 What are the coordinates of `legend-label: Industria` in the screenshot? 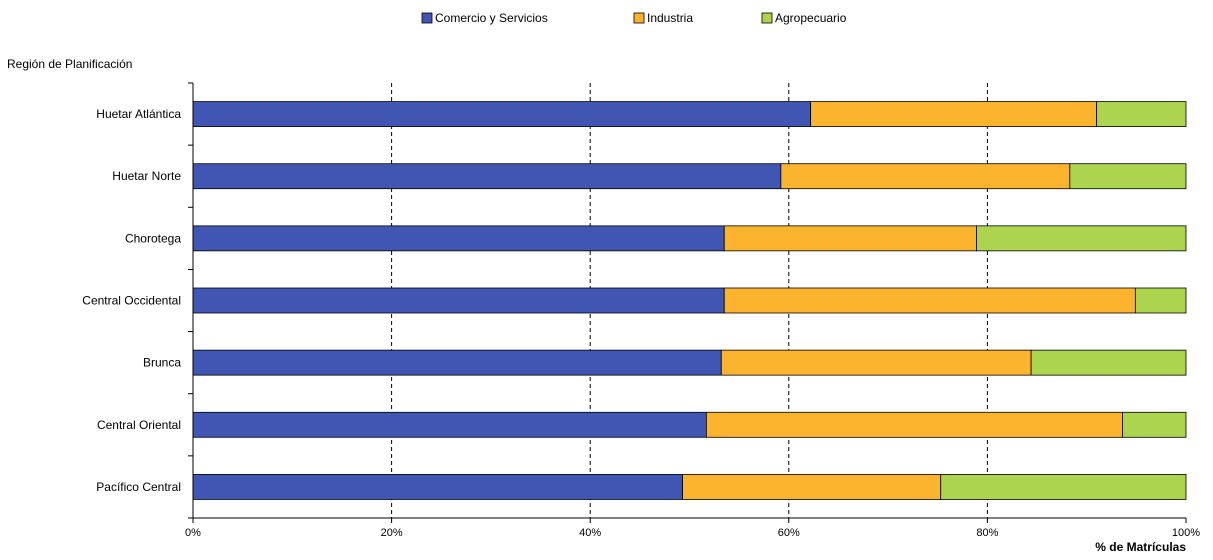 It's located at (670, 18).